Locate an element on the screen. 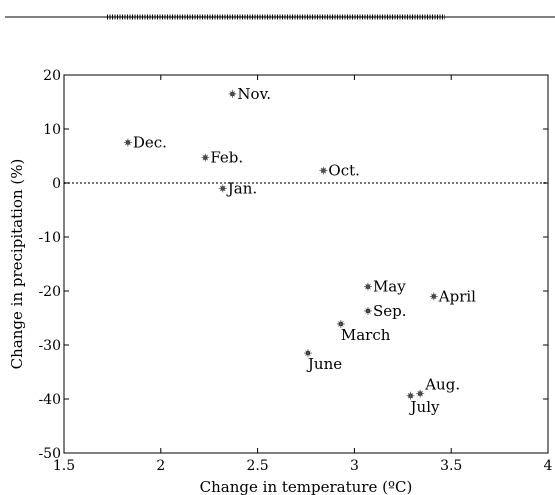 The width and height of the screenshot is (555, 495). data-point: May is located at coordinates (384, 287).